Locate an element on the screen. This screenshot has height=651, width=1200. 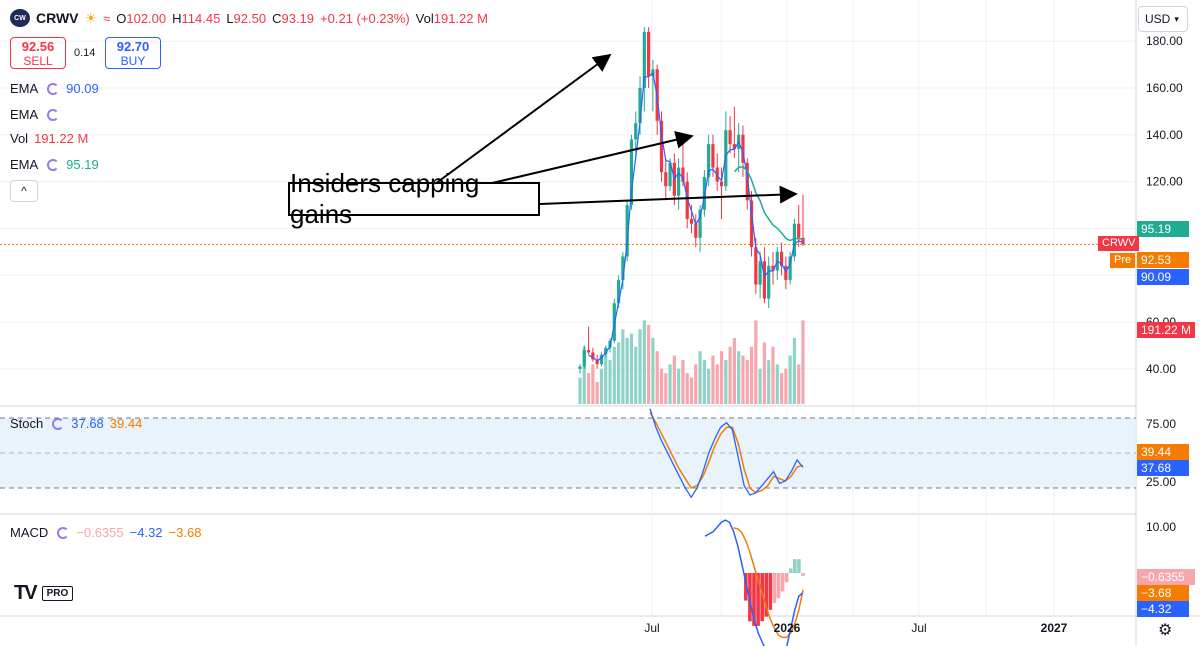
time-tick-label: 2027 is located at coordinates (1054, 628).